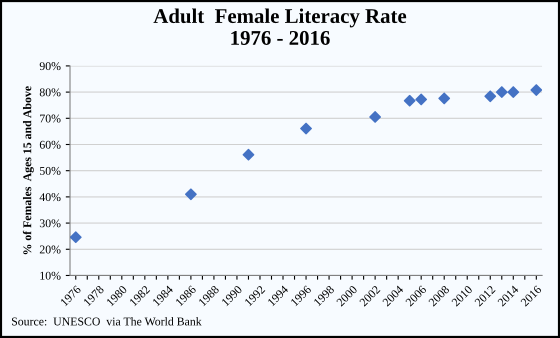  What do you see at coordinates (50, 92) in the screenshot?
I see `y-tick-label: 80%` at bounding box center [50, 92].